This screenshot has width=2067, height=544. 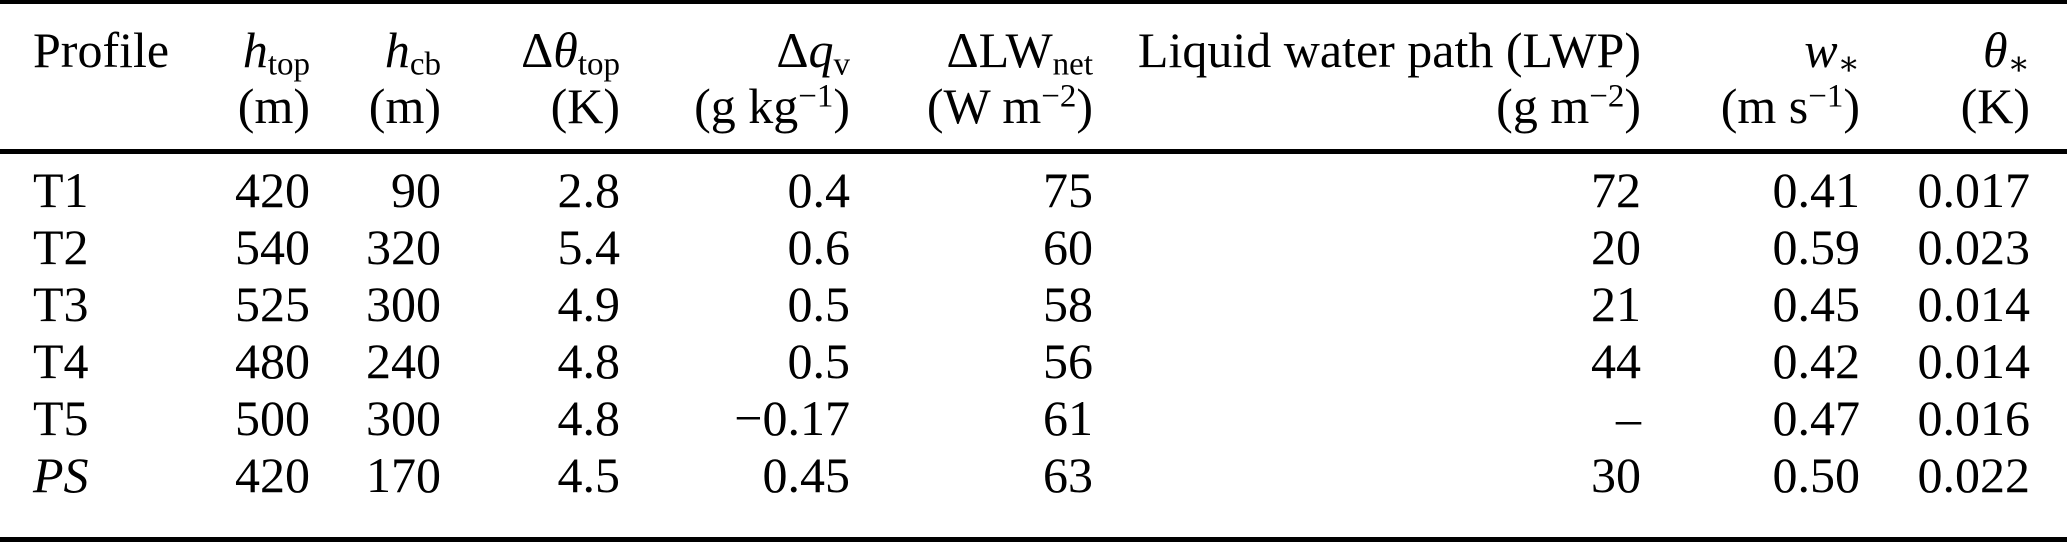 I want to click on col-unit-dlw-net: (W m−2), so click(x=971, y=106).